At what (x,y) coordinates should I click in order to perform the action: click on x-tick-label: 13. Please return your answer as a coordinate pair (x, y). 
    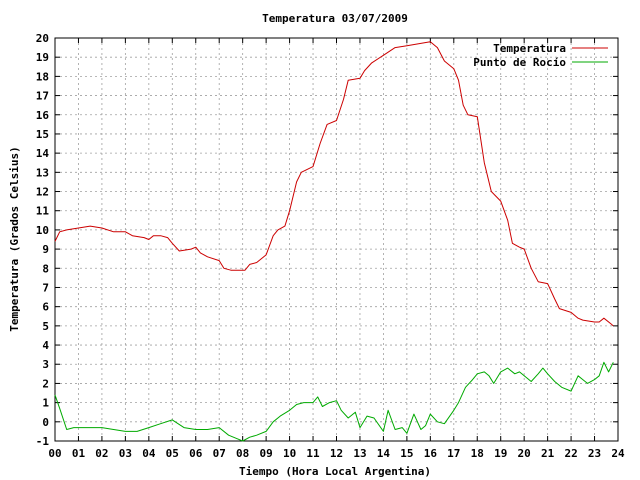
    Looking at the image, I should click on (359, 453).